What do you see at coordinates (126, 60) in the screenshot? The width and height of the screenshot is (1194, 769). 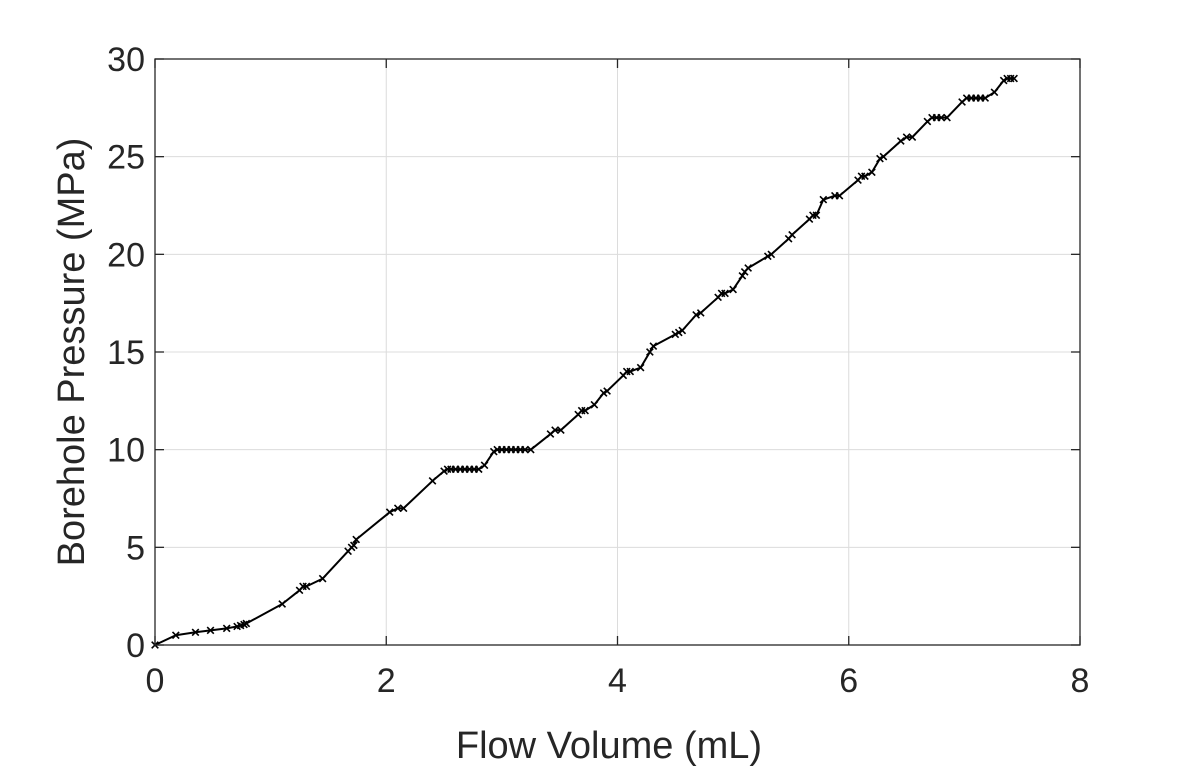 I see `y-tick-label: 30` at bounding box center [126, 60].